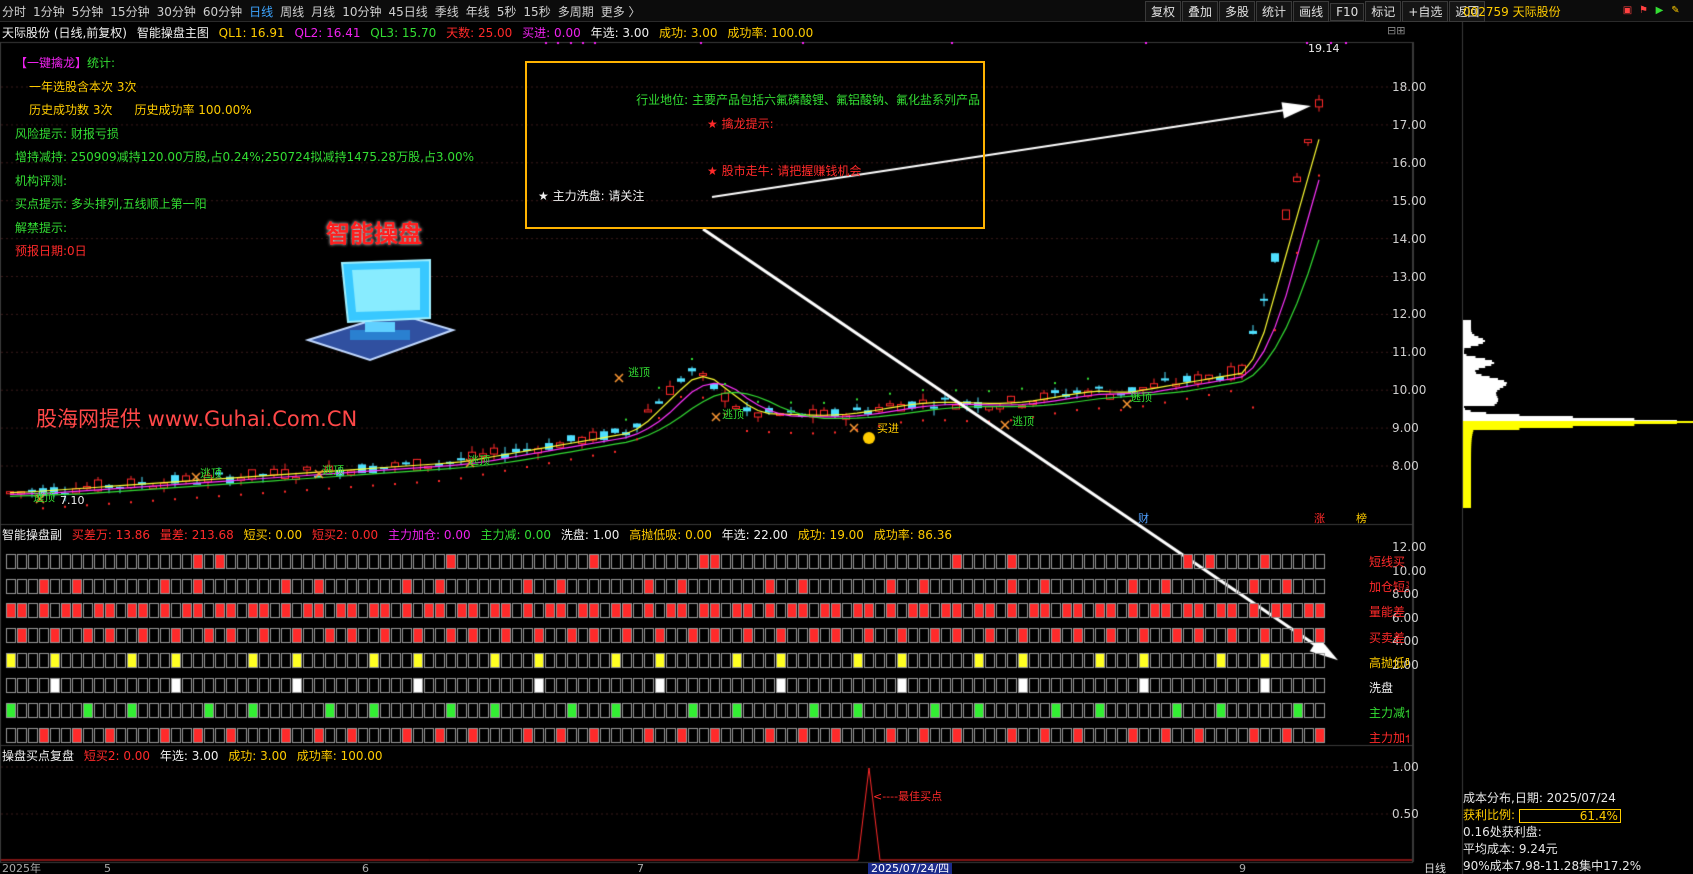 The height and width of the screenshot is (874, 1693). What do you see at coordinates (172, 33) in the screenshot?
I see `indicator-name: 智能操盘主图` at bounding box center [172, 33].